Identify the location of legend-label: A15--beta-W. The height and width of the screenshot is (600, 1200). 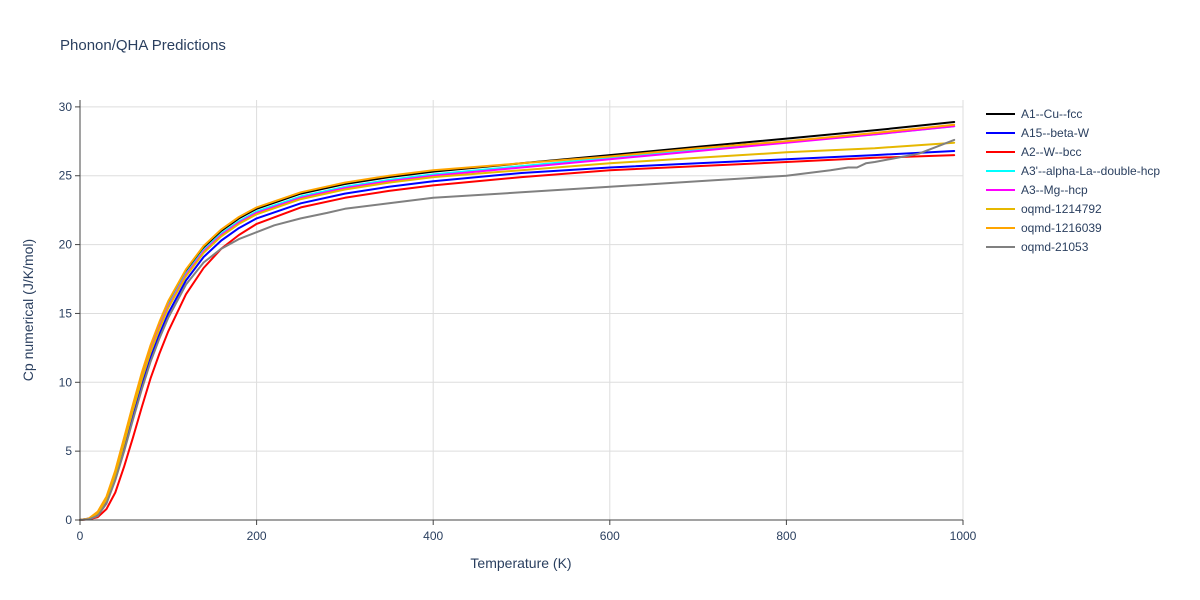
(1055, 133).